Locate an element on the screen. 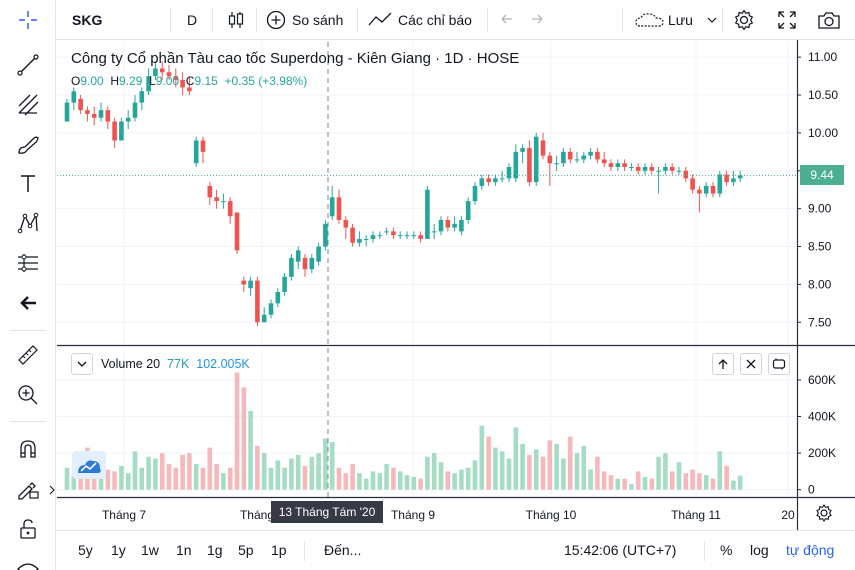 The height and width of the screenshot is (570, 855). projection-tool is located at coordinates (28, 263).